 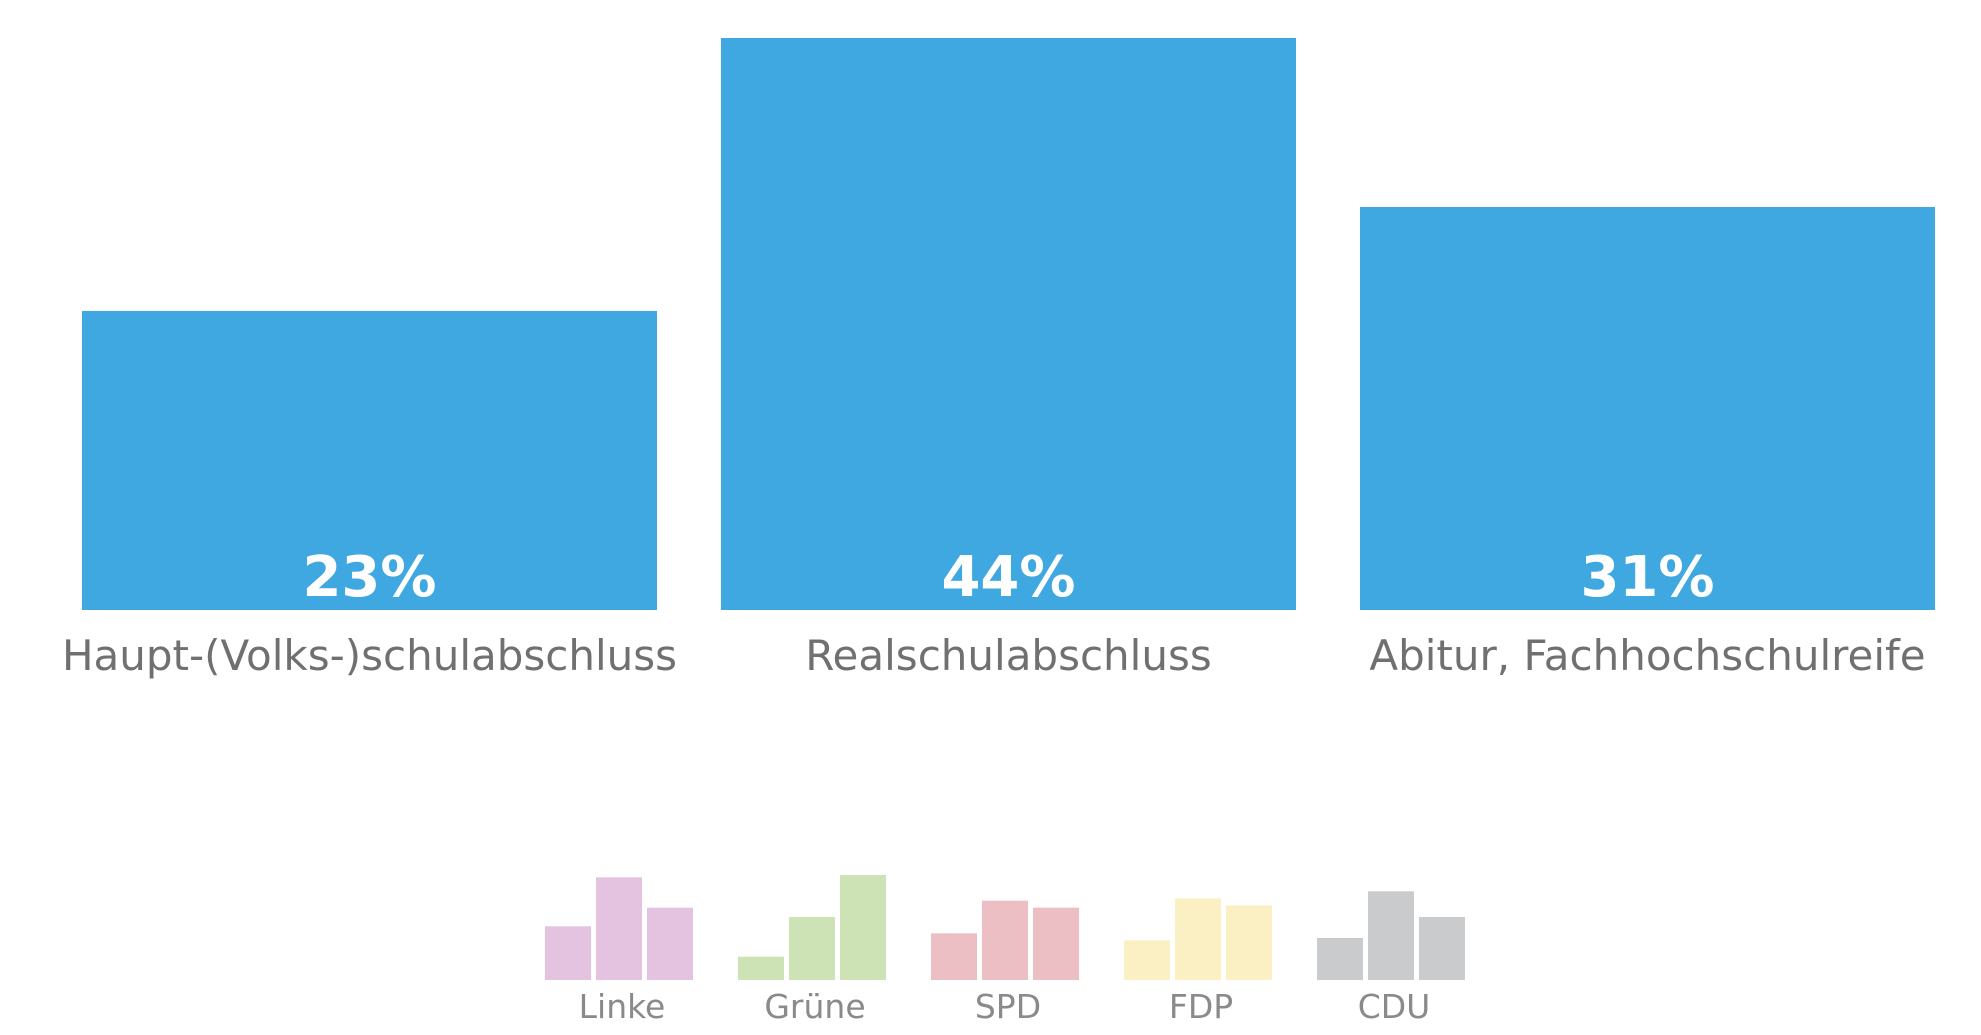 I want to click on party-option-linke: Linke, so click(x=619, y=951).